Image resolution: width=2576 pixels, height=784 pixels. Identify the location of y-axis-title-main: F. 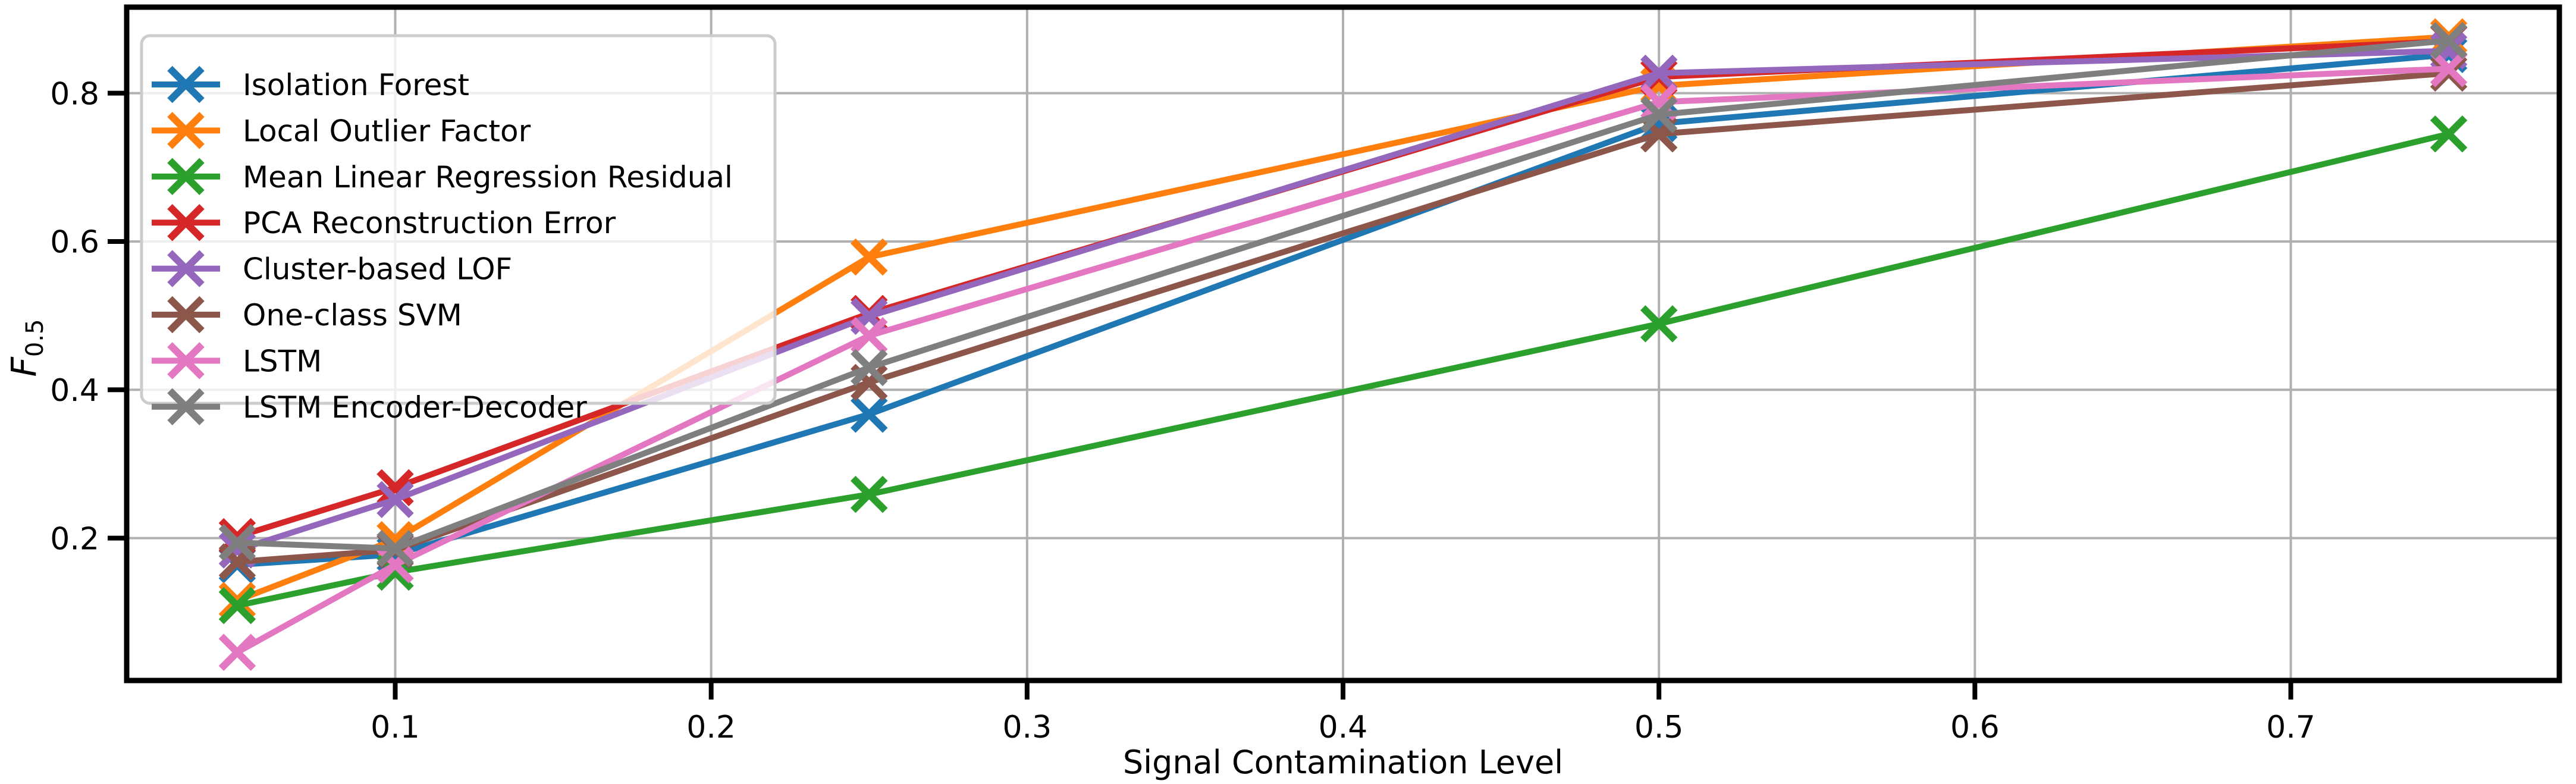
(24, 366).